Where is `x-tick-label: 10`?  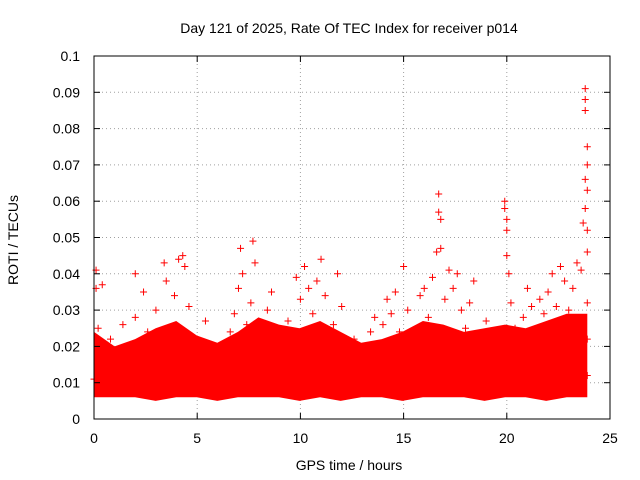
x-tick-label: 10 is located at coordinates (301, 438).